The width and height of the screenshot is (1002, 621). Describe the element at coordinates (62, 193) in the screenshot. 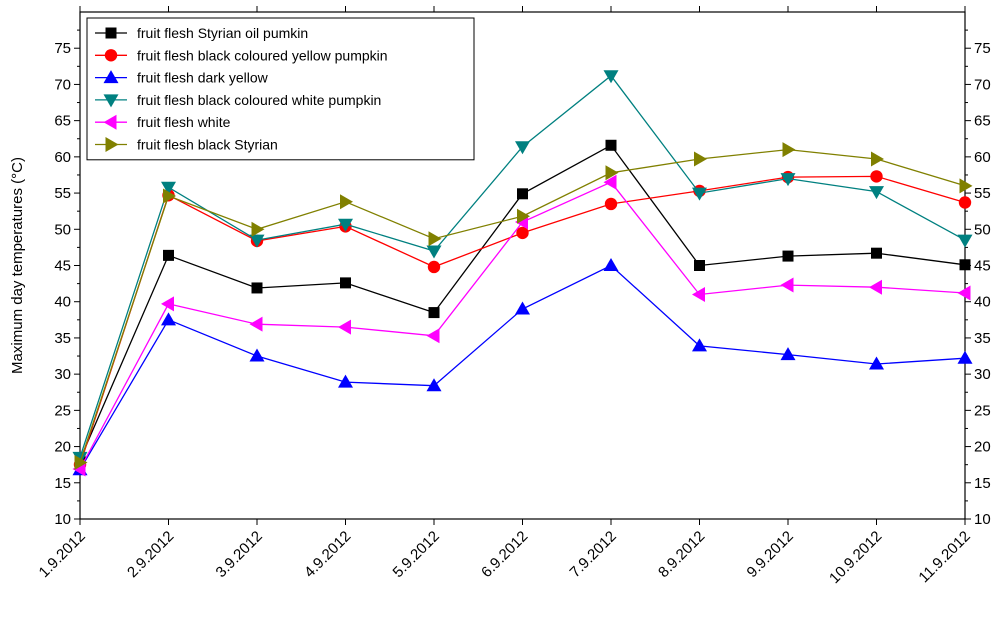

I see `y-tick-label-left: 55` at that location.